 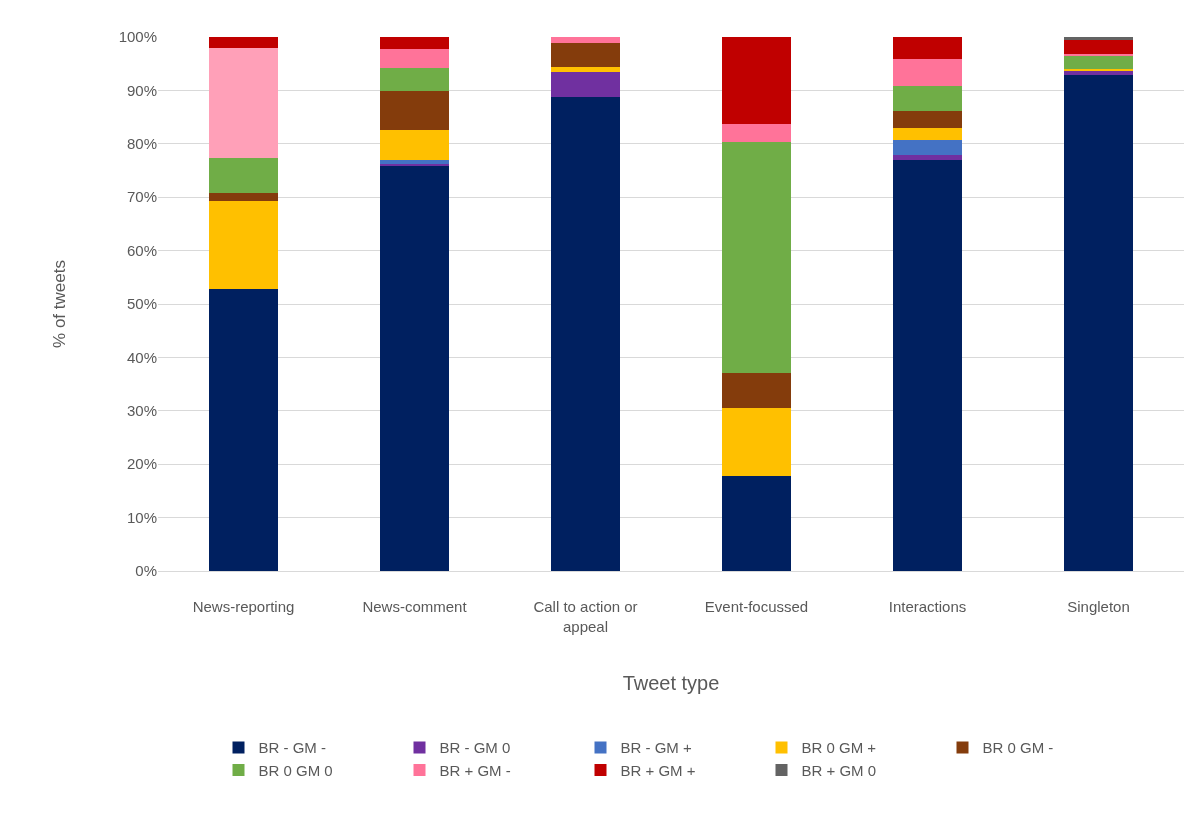 I want to click on legend-label: BR 0 GM -, so click(x=1018, y=748).